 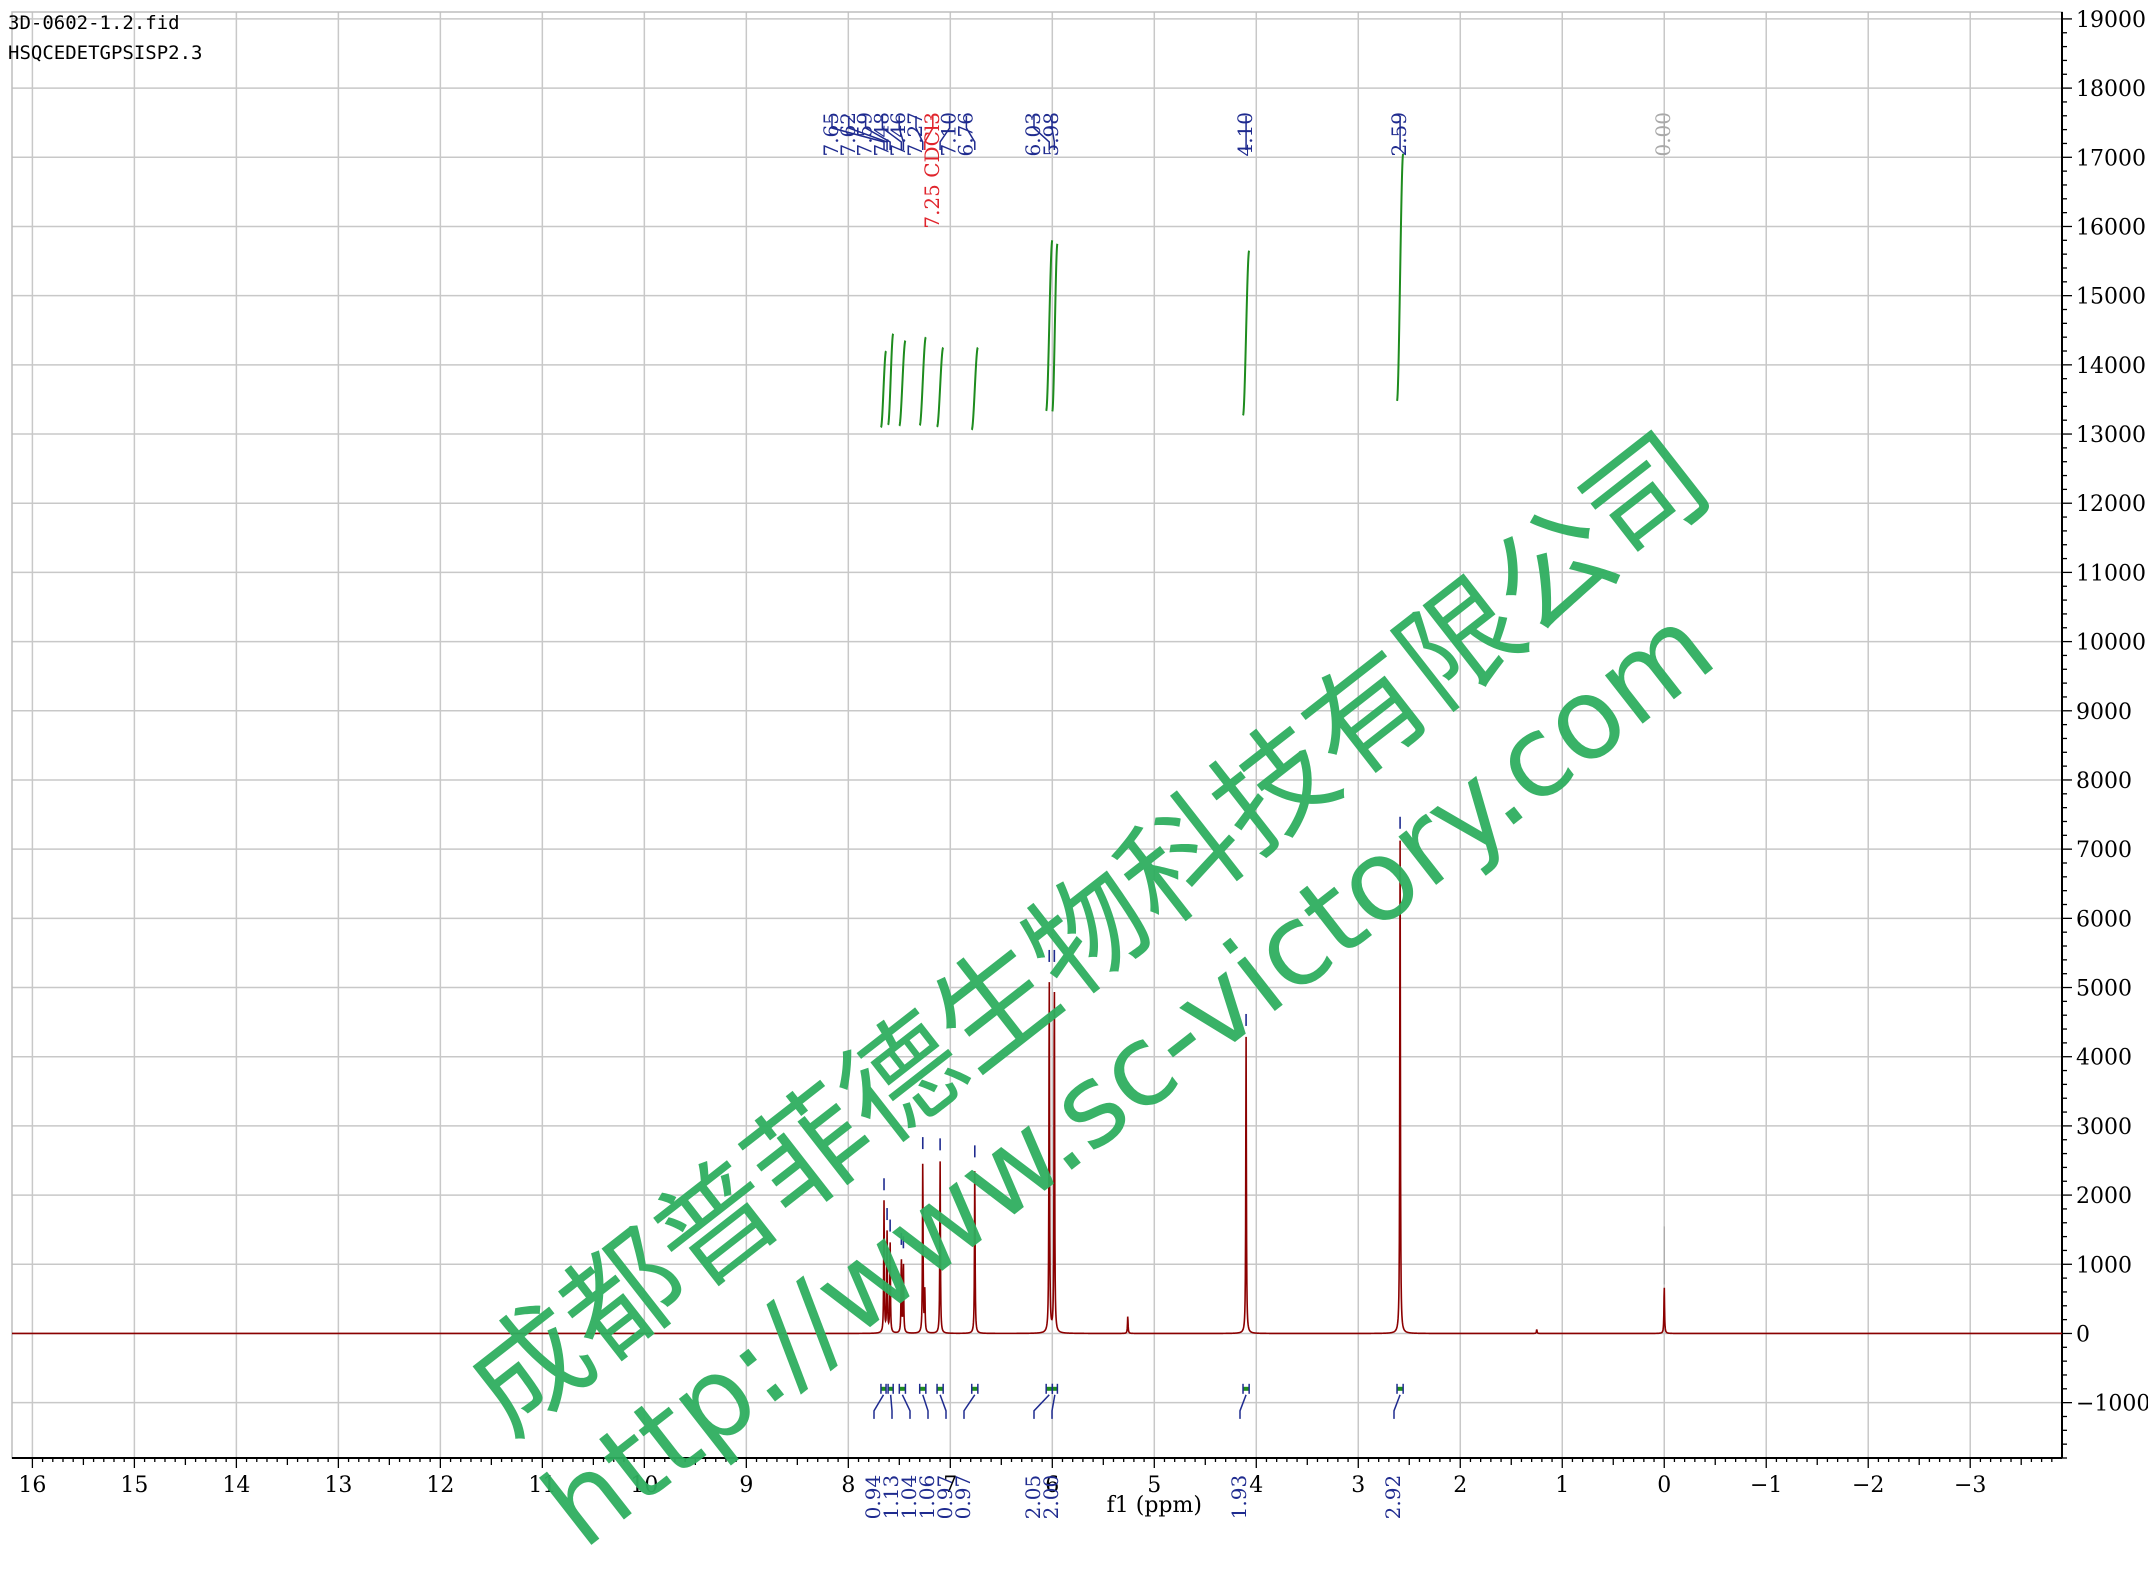 What do you see at coordinates (2104, 1196) in the screenshot?
I see `y-tick-label: 2000` at bounding box center [2104, 1196].